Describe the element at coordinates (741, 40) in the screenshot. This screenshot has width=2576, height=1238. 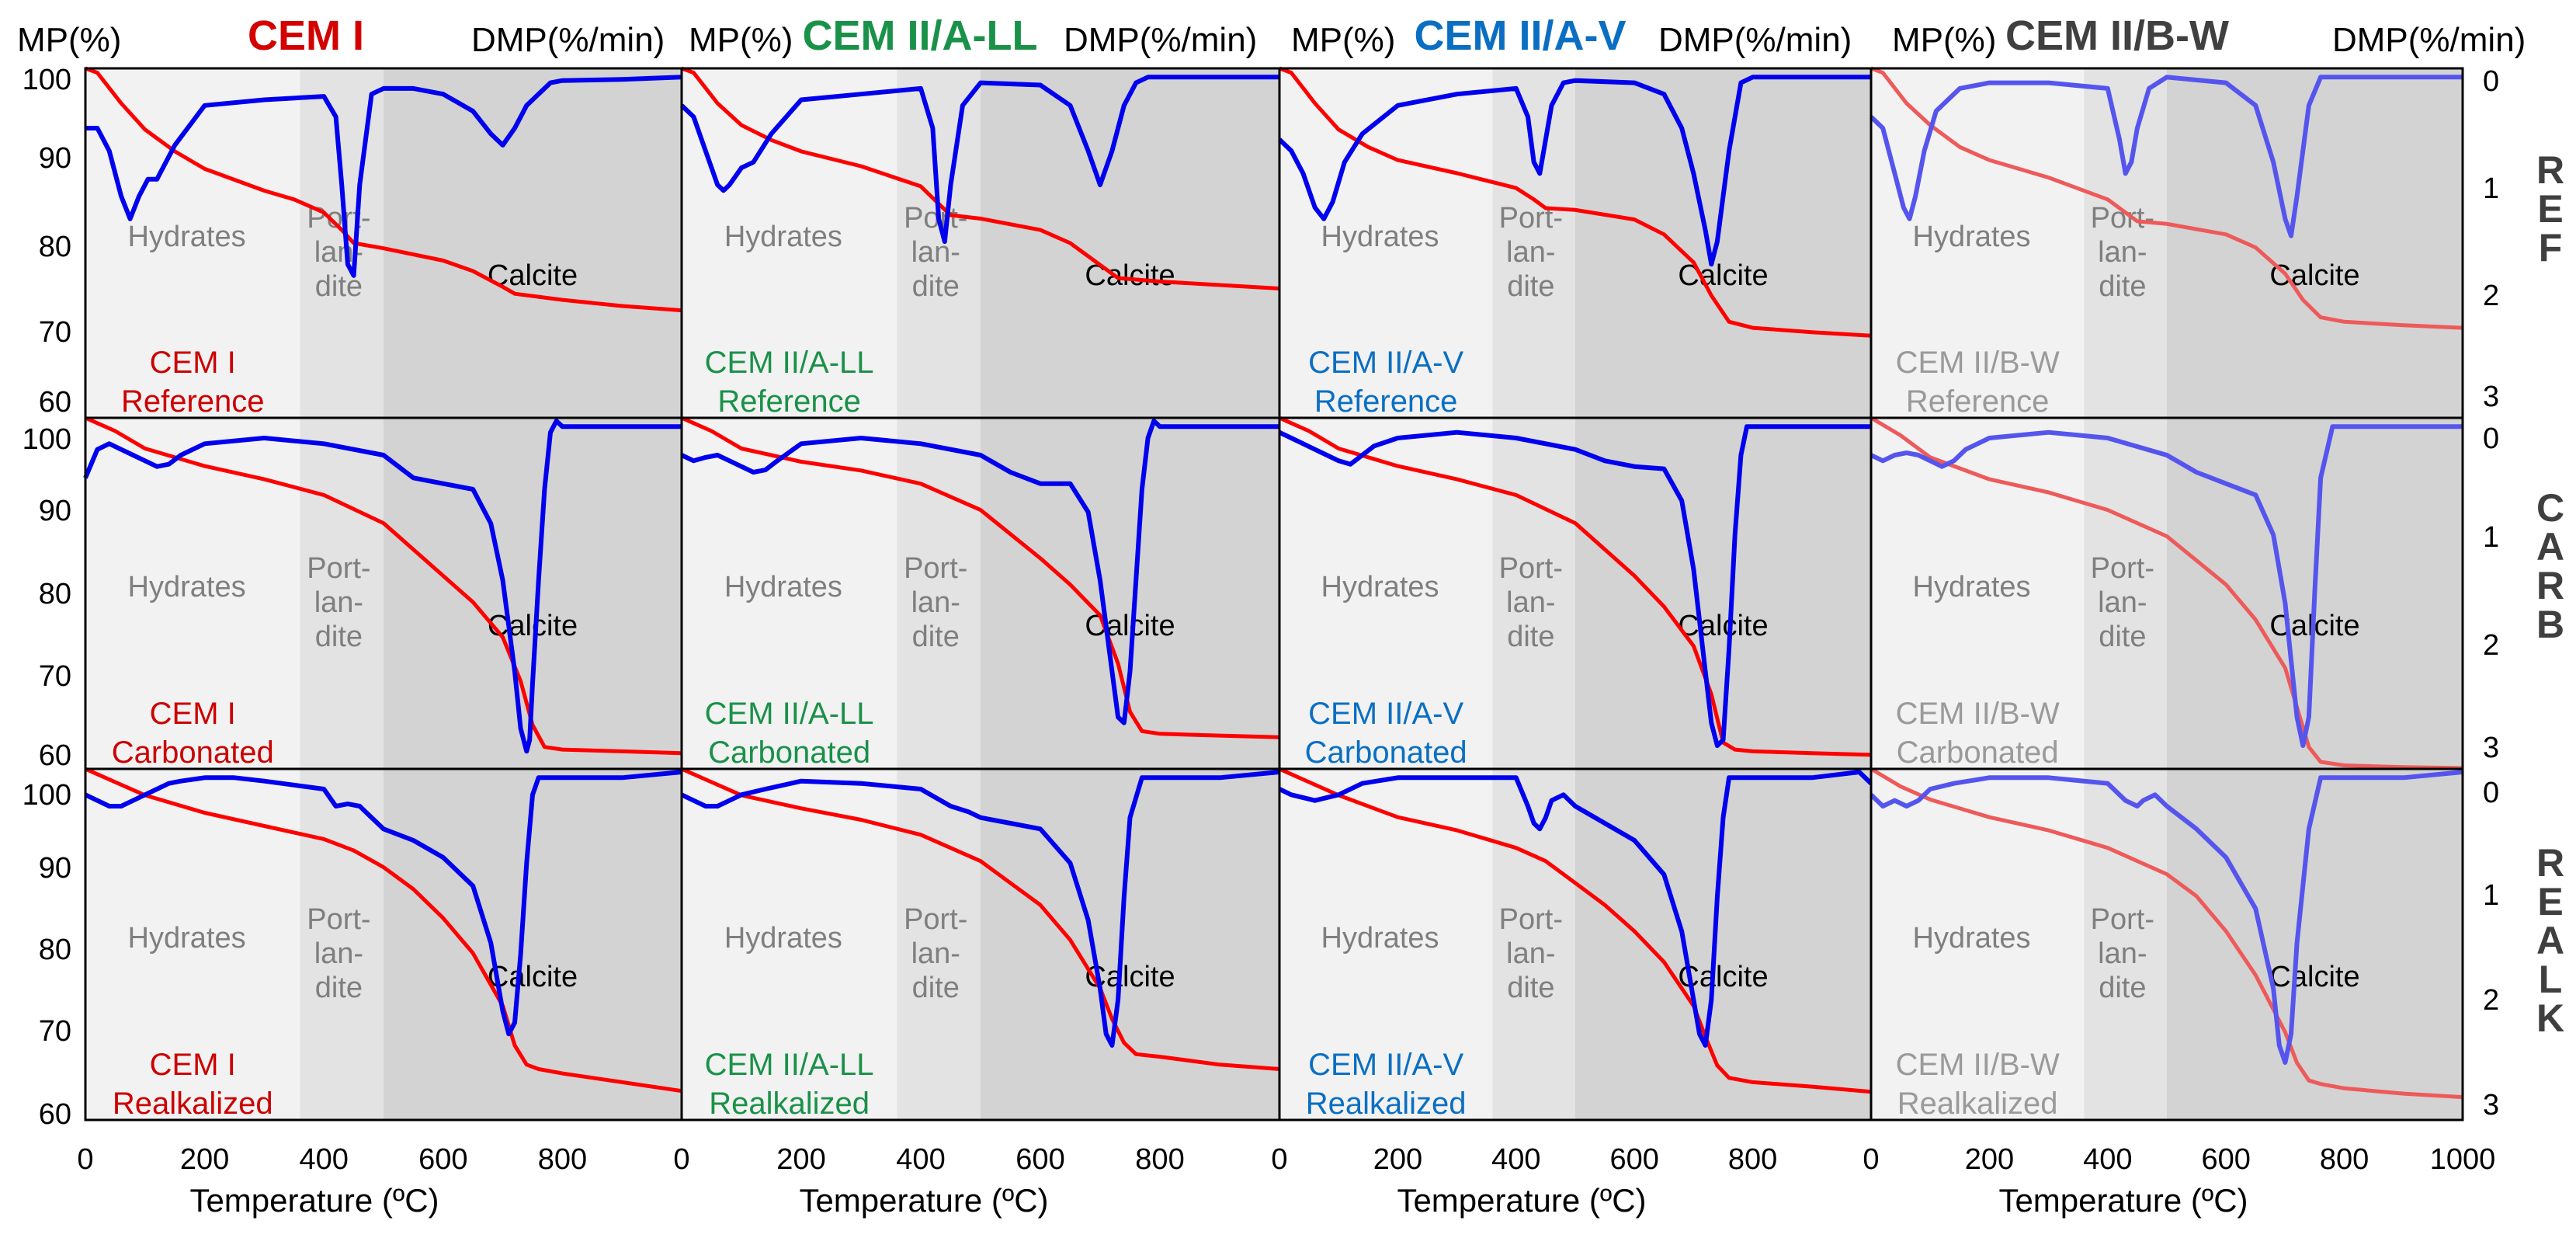
I see `mp-axis-label-col-2: MP(%)` at that location.